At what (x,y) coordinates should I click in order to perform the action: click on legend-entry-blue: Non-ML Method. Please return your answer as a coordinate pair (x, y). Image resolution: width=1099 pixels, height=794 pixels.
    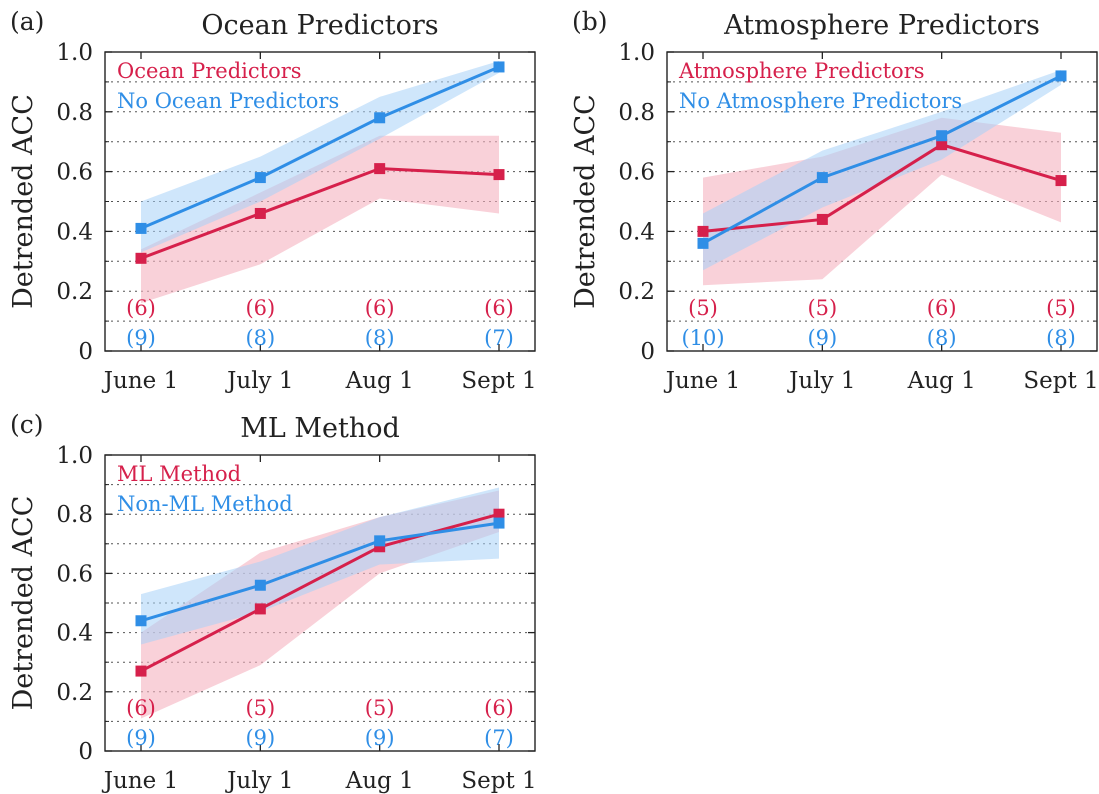
    Looking at the image, I should click on (205, 504).